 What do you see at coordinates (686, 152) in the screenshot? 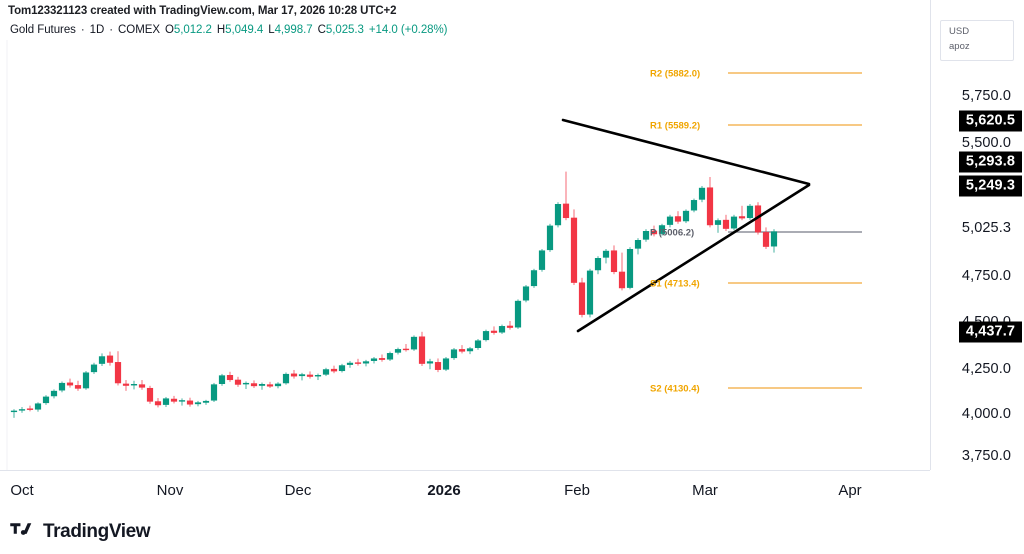
I see `trendline-upper-descending` at bounding box center [686, 152].